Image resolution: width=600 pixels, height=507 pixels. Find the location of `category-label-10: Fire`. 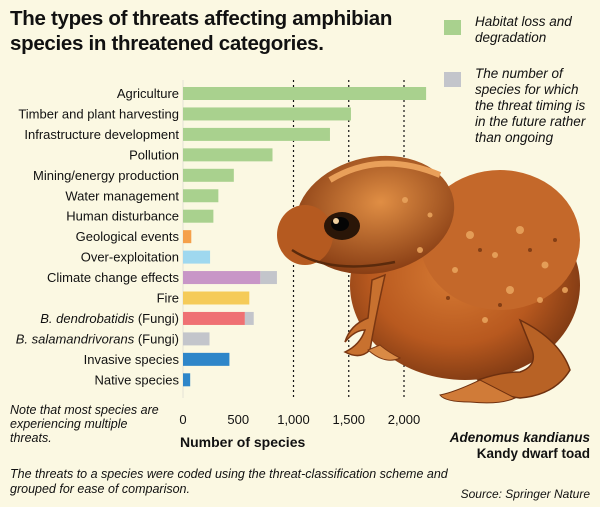

category-label-10: Fire is located at coordinates (168, 298).